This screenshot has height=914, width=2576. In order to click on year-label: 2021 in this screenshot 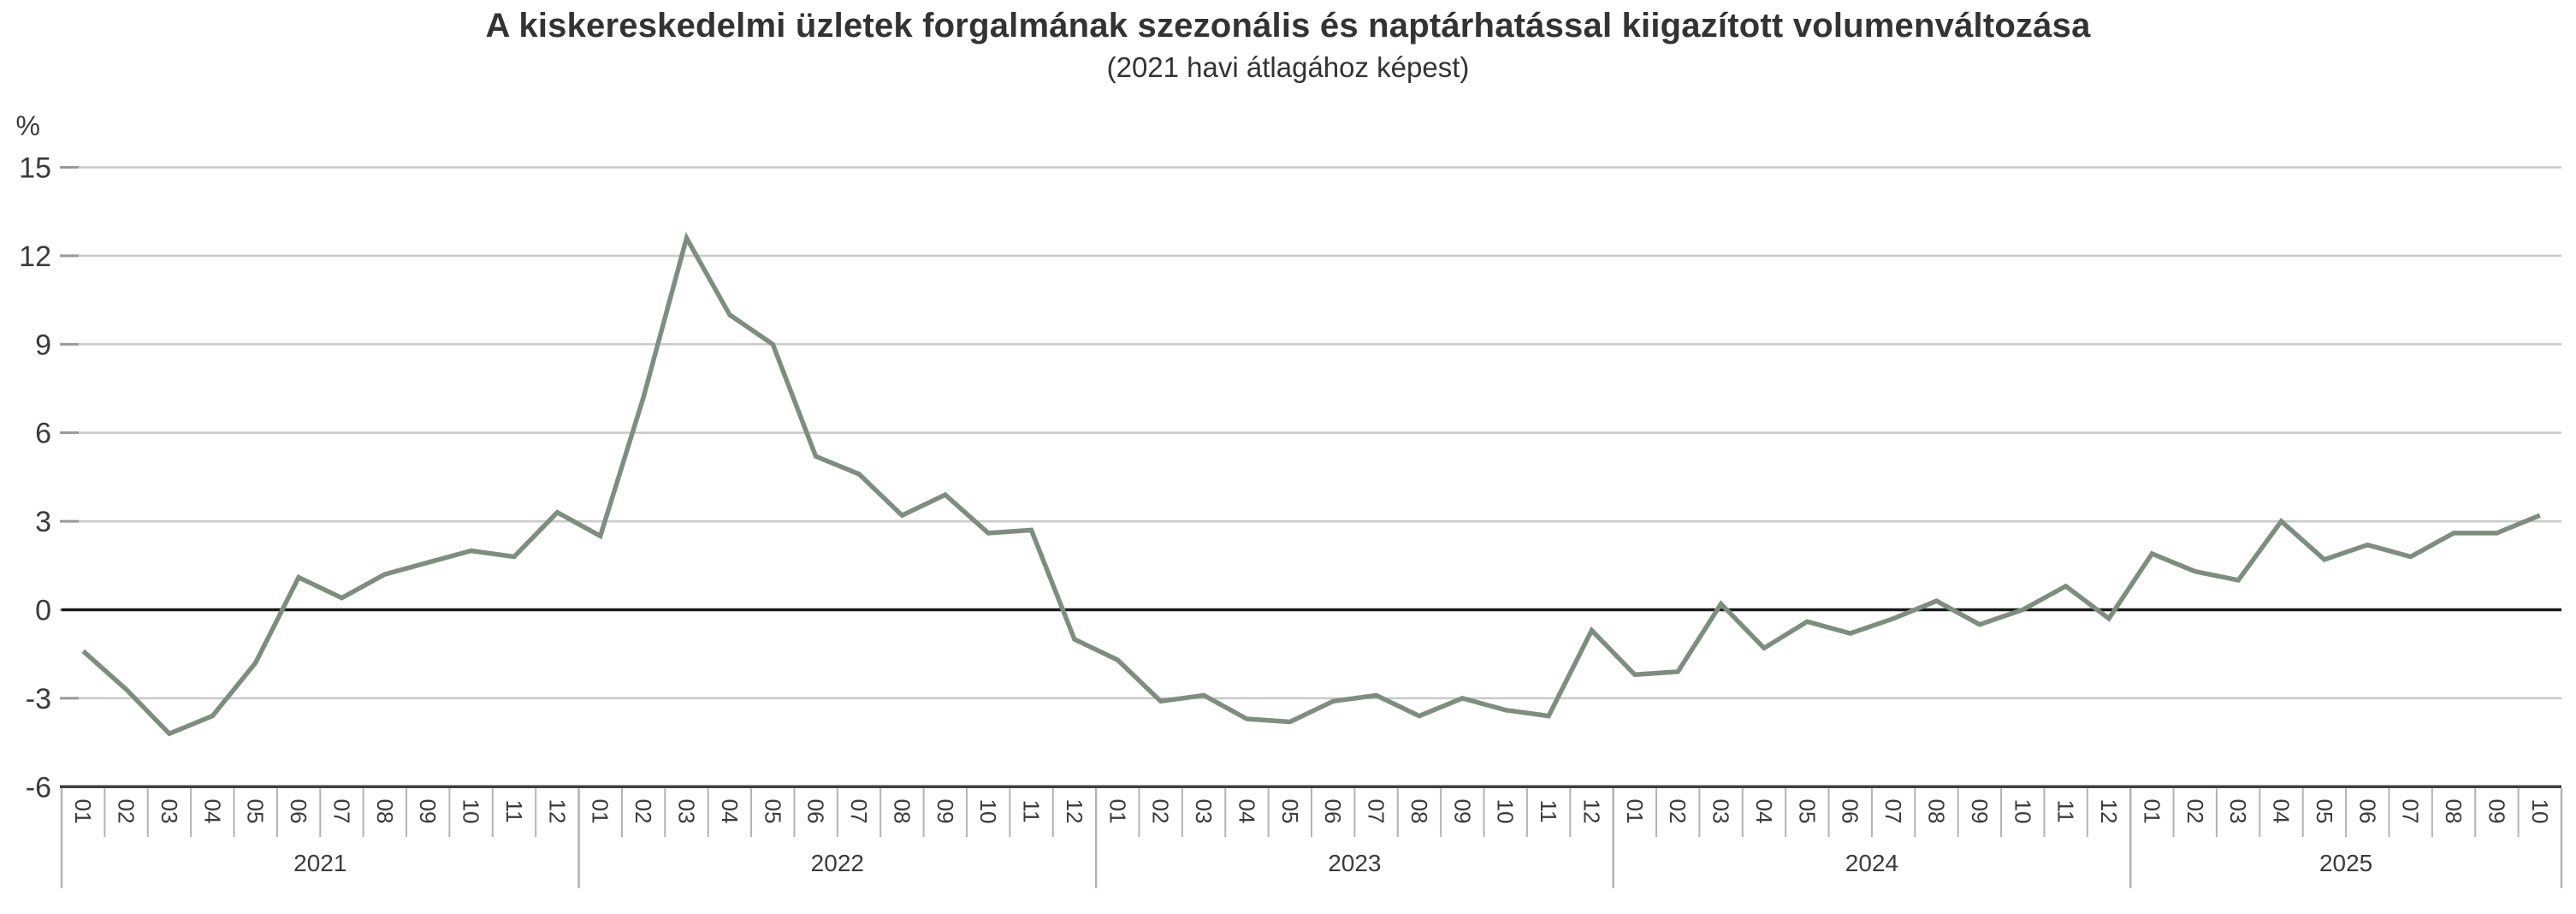, I will do `click(319, 863)`.